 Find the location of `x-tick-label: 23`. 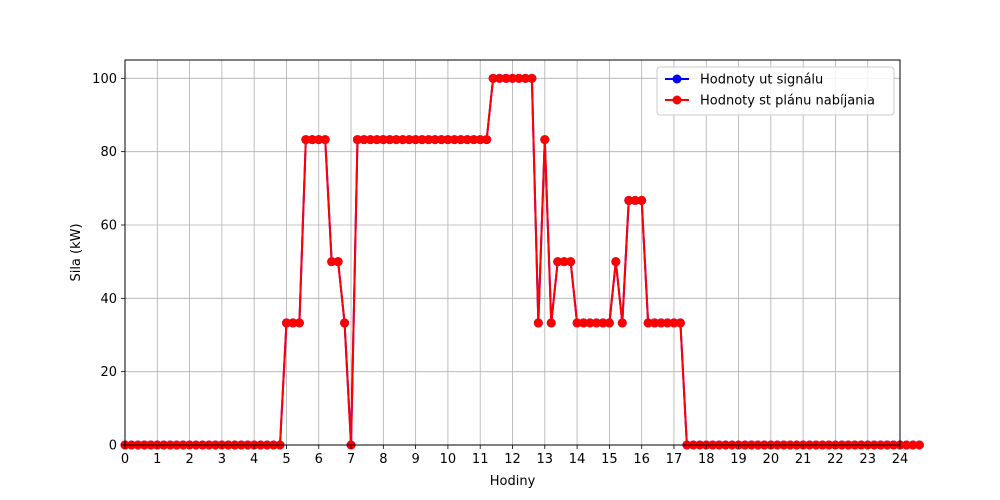

x-tick-label: 23 is located at coordinates (867, 459).